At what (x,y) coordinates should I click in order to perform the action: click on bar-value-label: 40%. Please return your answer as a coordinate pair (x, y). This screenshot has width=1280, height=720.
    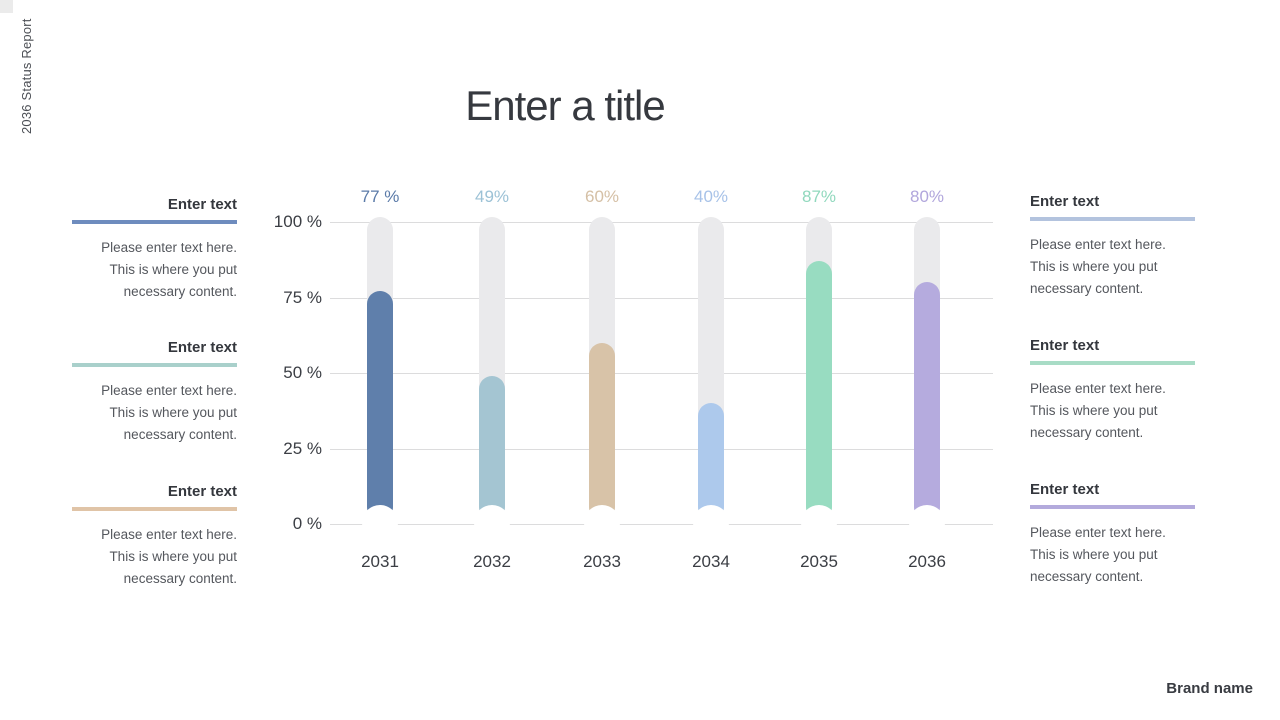
    Looking at the image, I should click on (711, 196).